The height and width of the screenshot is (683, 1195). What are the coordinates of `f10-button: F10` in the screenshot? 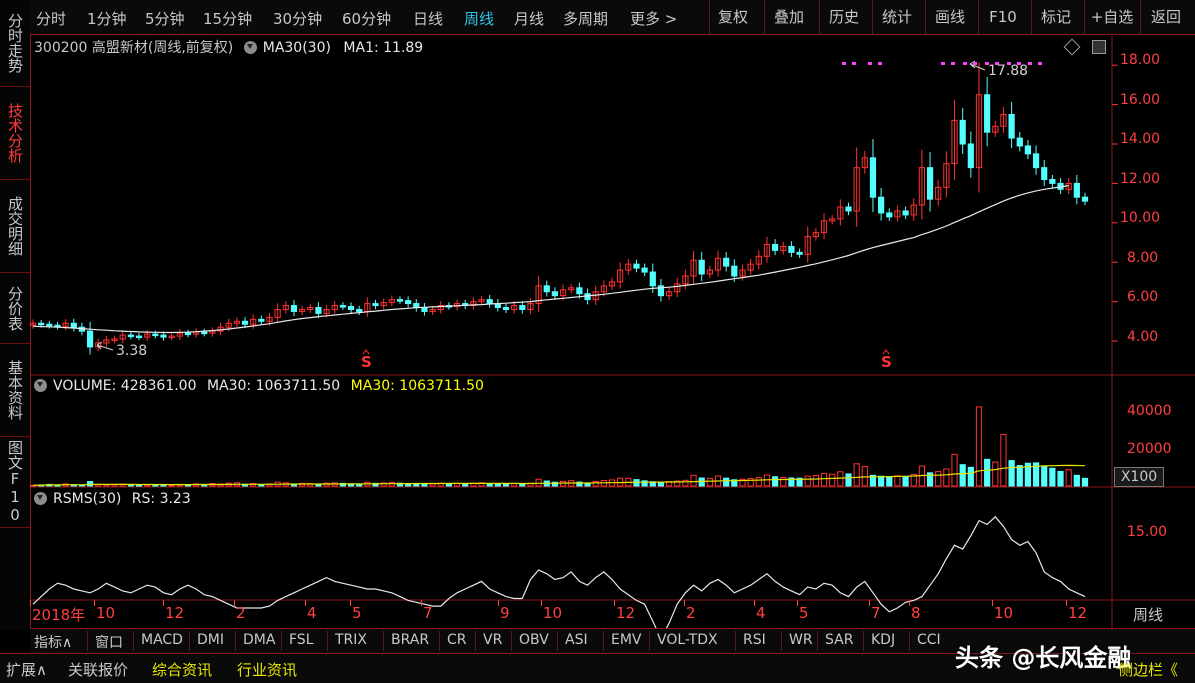 It's located at (1002, 17).